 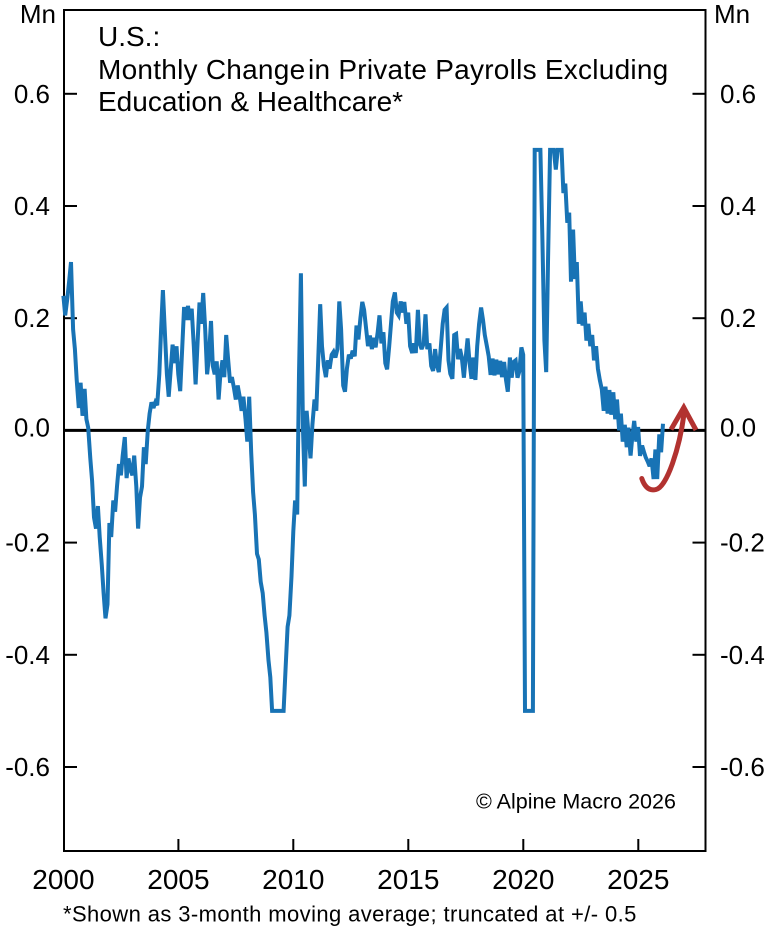 What do you see at coordinates (178, 879) in the screenshot?
I see `svg-text: 2005` at bounding box center [178, 879].